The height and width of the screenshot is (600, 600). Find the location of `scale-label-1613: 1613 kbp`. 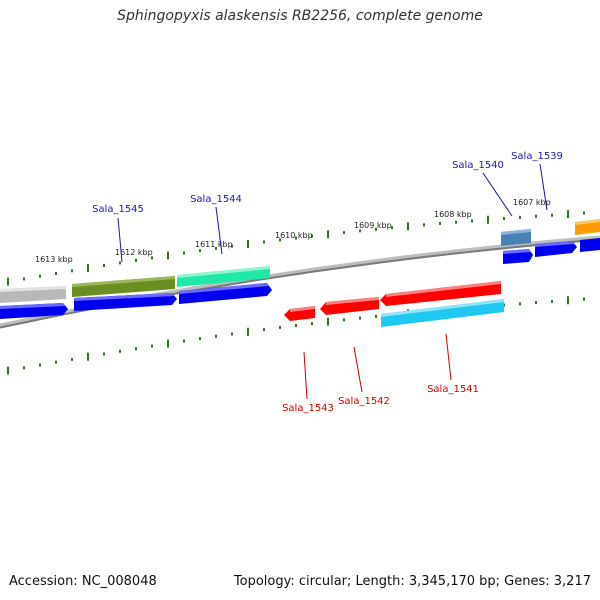

scale-label-1613: 1613 kbp is located at coordinates (54, 259).